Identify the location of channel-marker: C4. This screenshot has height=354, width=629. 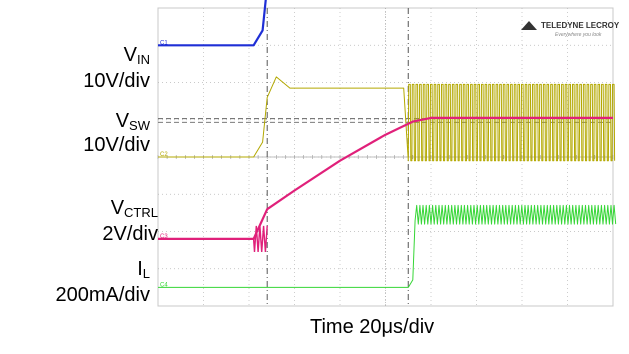
(164, 285).